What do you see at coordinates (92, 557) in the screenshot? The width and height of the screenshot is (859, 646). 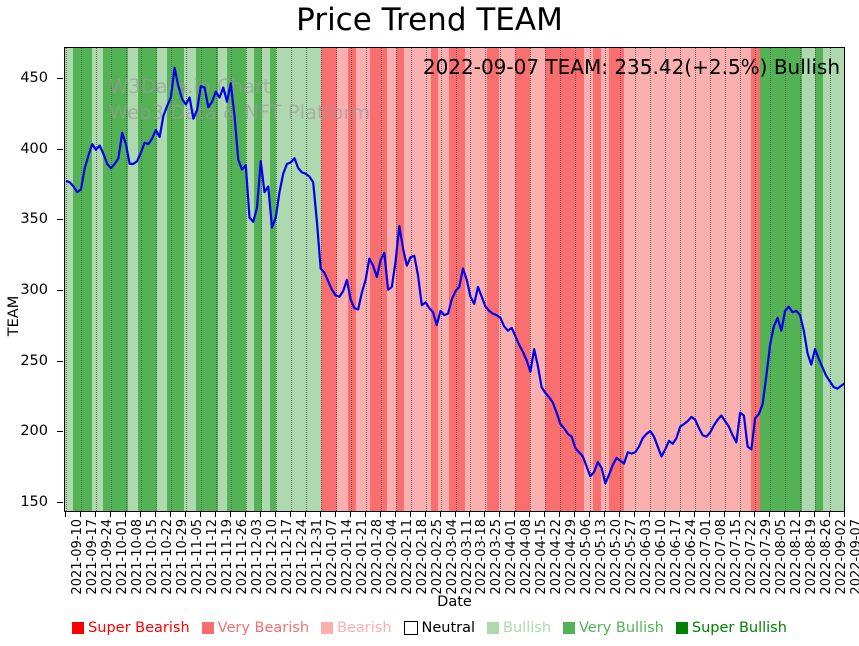 I see `x-axis-tick-label: 2021-09-17` at bounding box center [92, 557].